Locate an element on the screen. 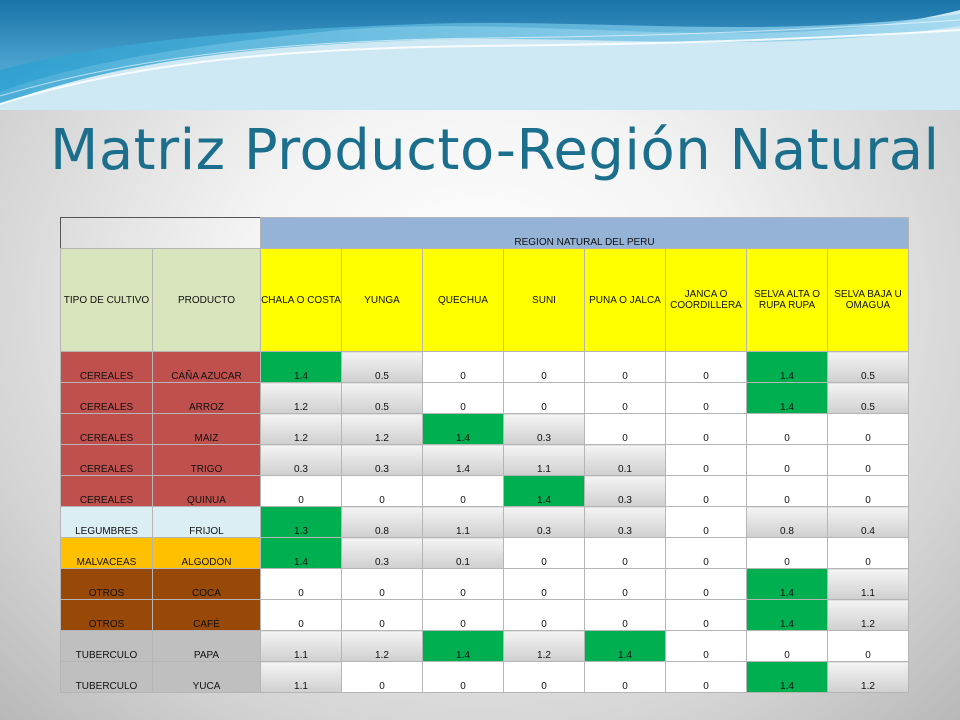 Image resolution: width=960 pixels, height=720 pixels. cell-producto: PAPA is located at coordinates (206, 646).